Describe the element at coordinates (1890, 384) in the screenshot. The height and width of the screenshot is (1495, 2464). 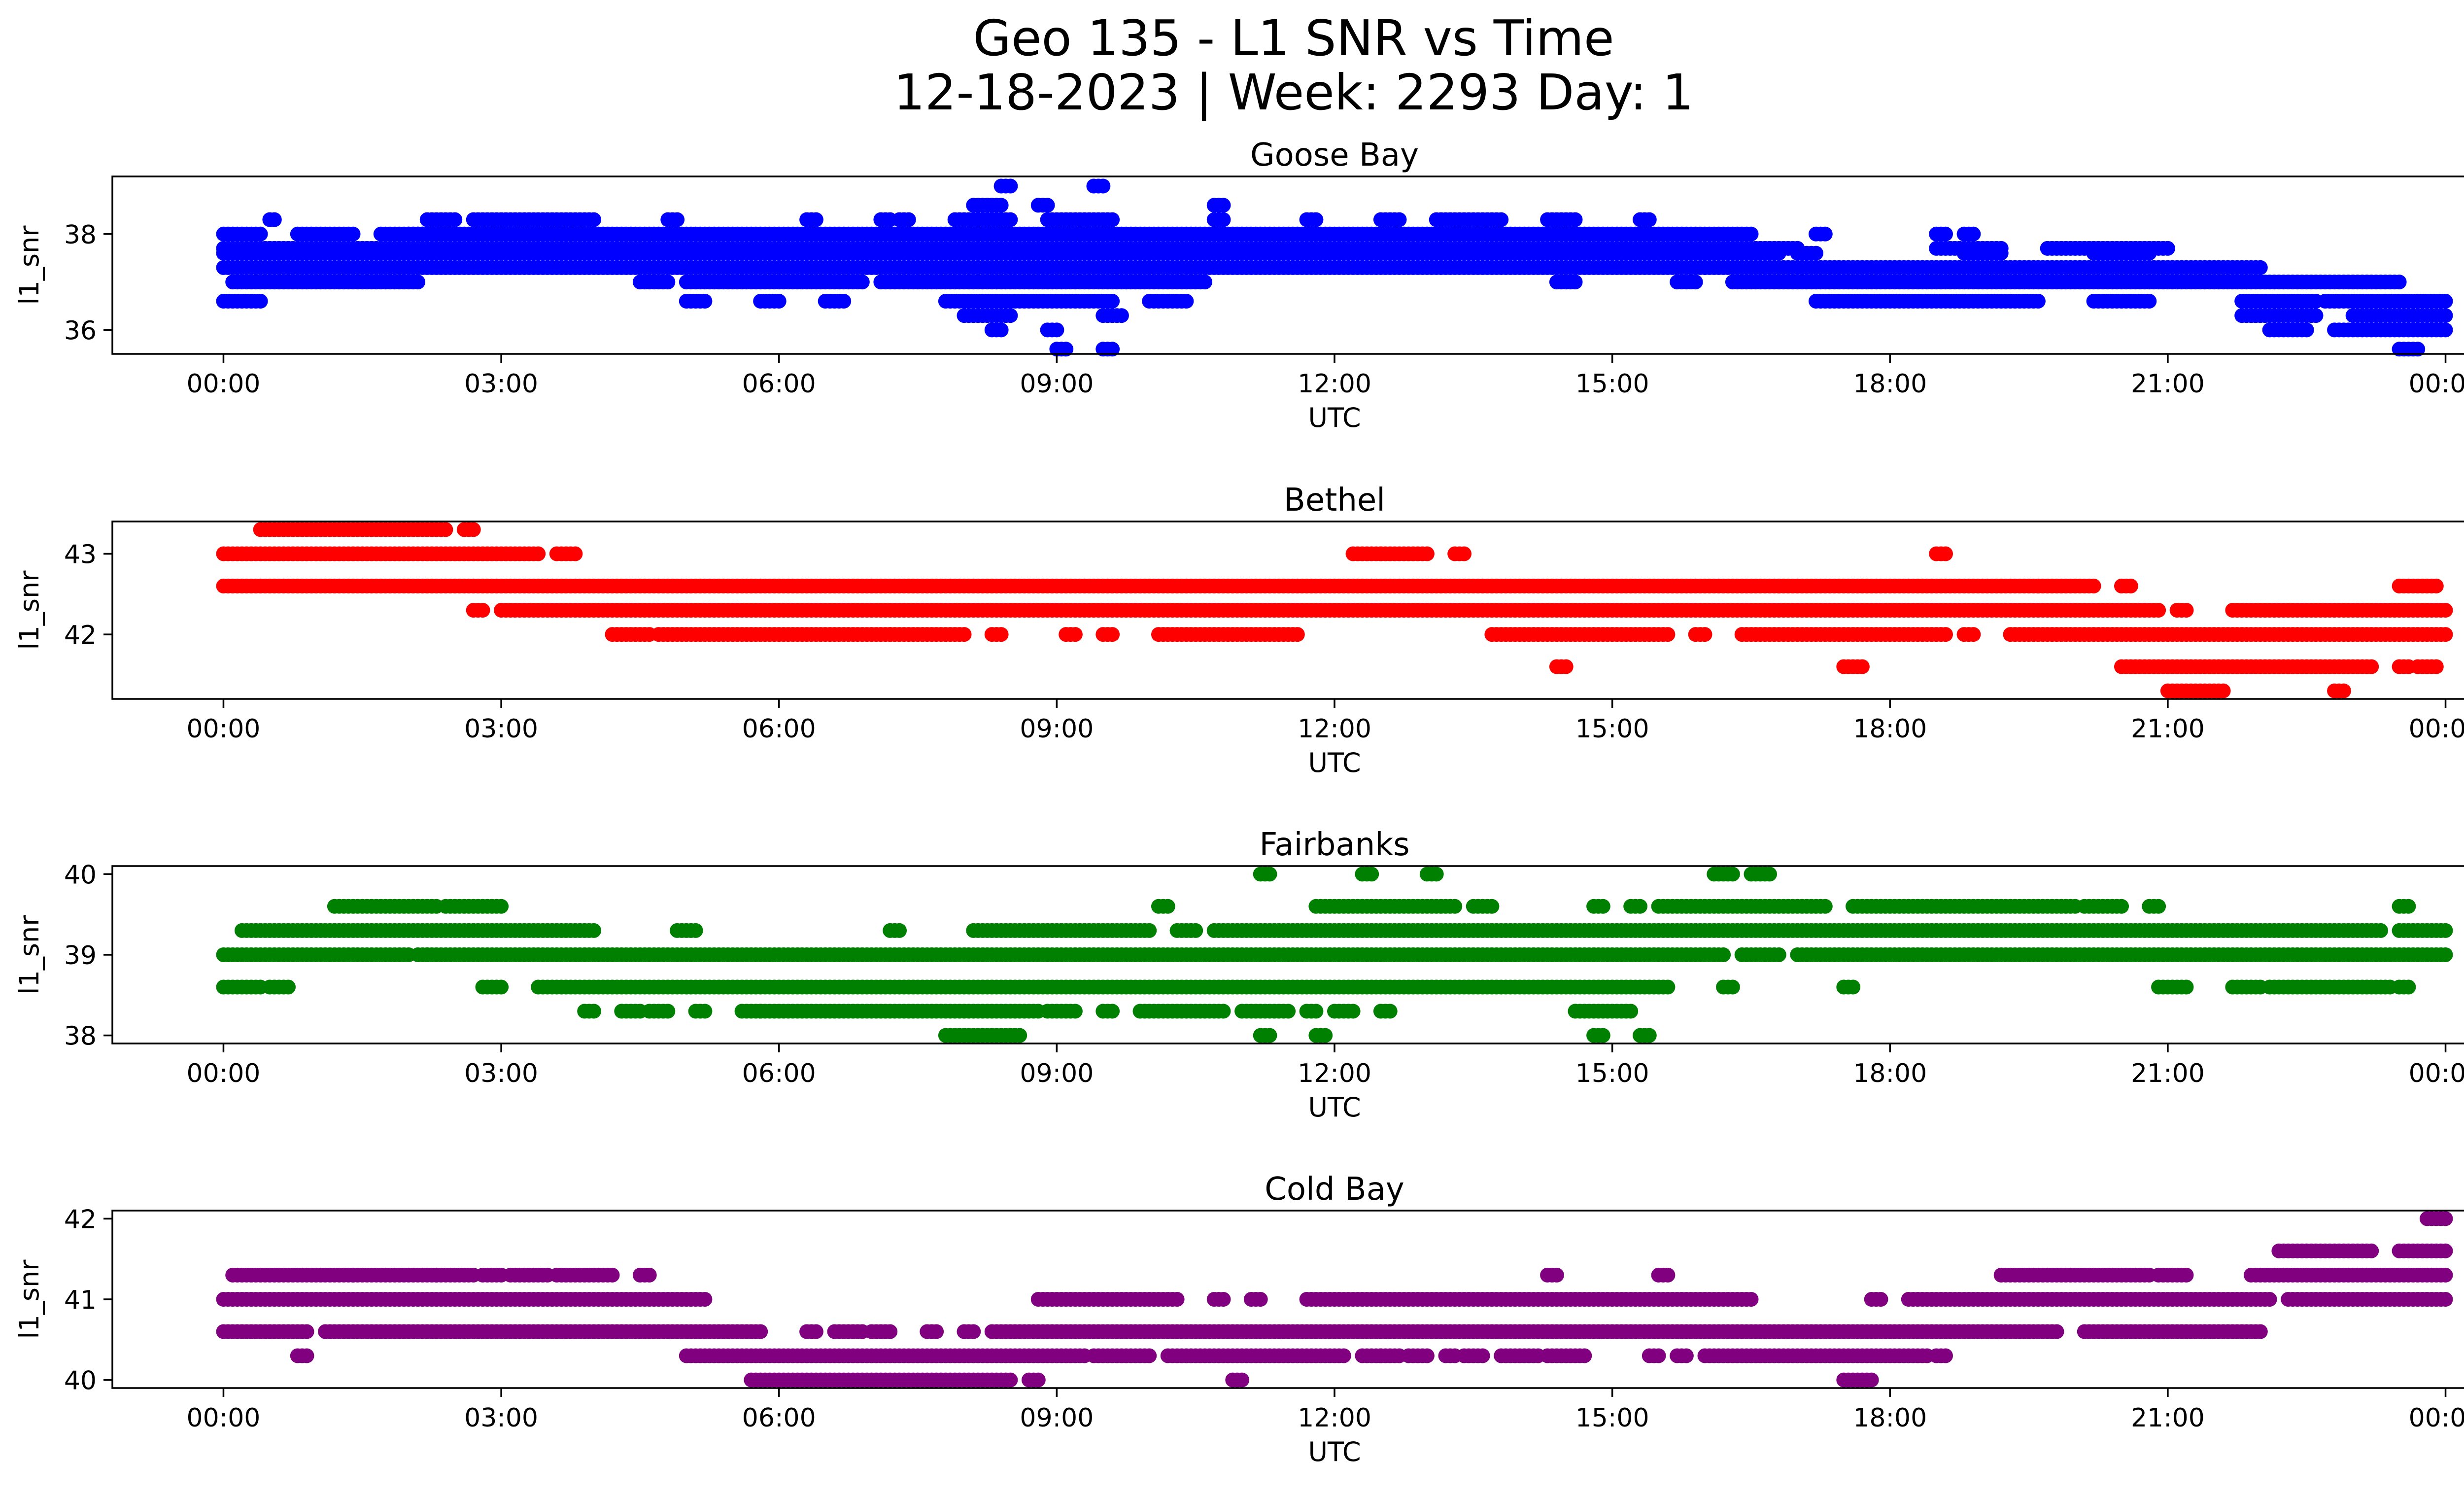
I see `x-tick-label: 18:00` at that location.